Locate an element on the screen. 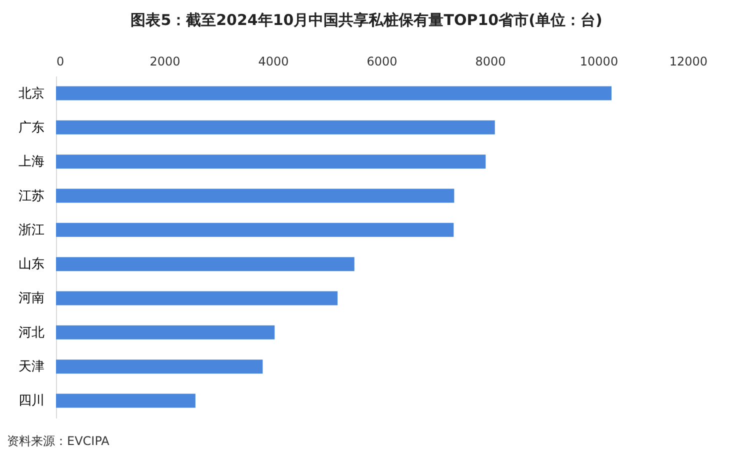 The height and width of the screenshot is (463, 738). text: 资料来源：EVCIPA is located at coordinates (58, 441).